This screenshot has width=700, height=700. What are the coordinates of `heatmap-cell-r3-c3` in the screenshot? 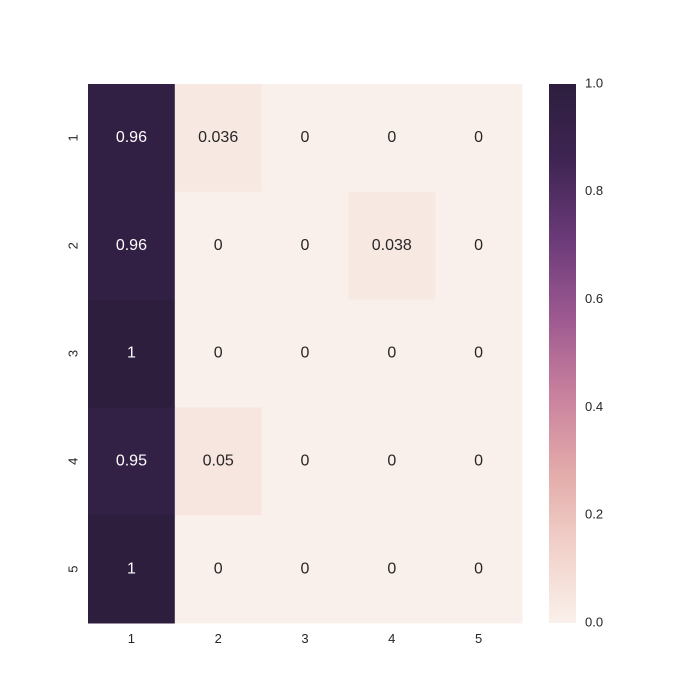 It's located at (305, 353).